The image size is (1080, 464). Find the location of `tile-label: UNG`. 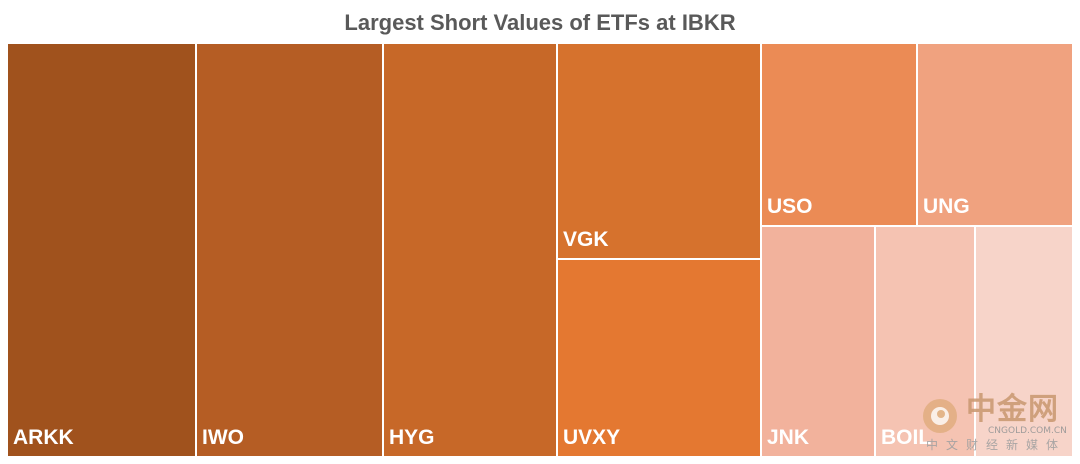

tile-label: UNG is located at coordinates (946, 206).